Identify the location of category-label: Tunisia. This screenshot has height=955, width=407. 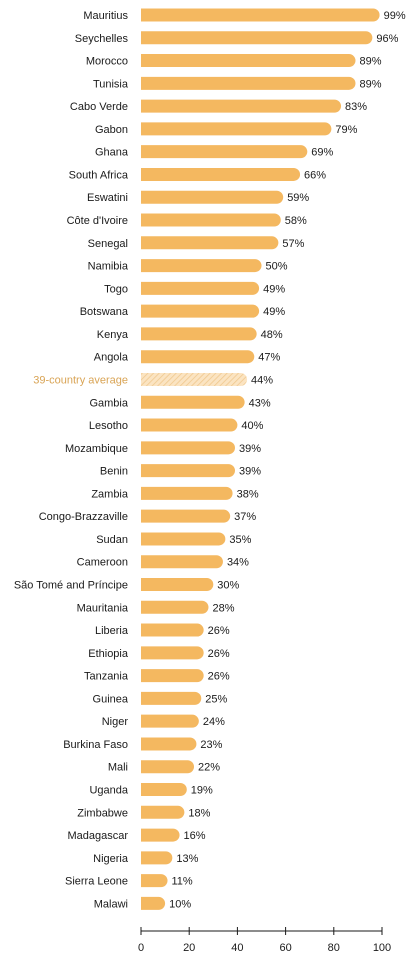
(111, 84).